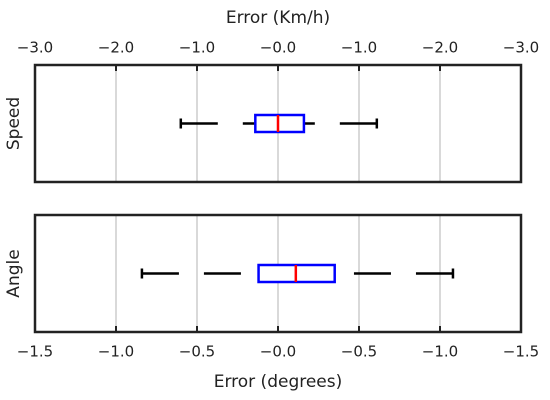 The image size is (550, 400). I want to click on y-label: Angle, so click(14, 273).